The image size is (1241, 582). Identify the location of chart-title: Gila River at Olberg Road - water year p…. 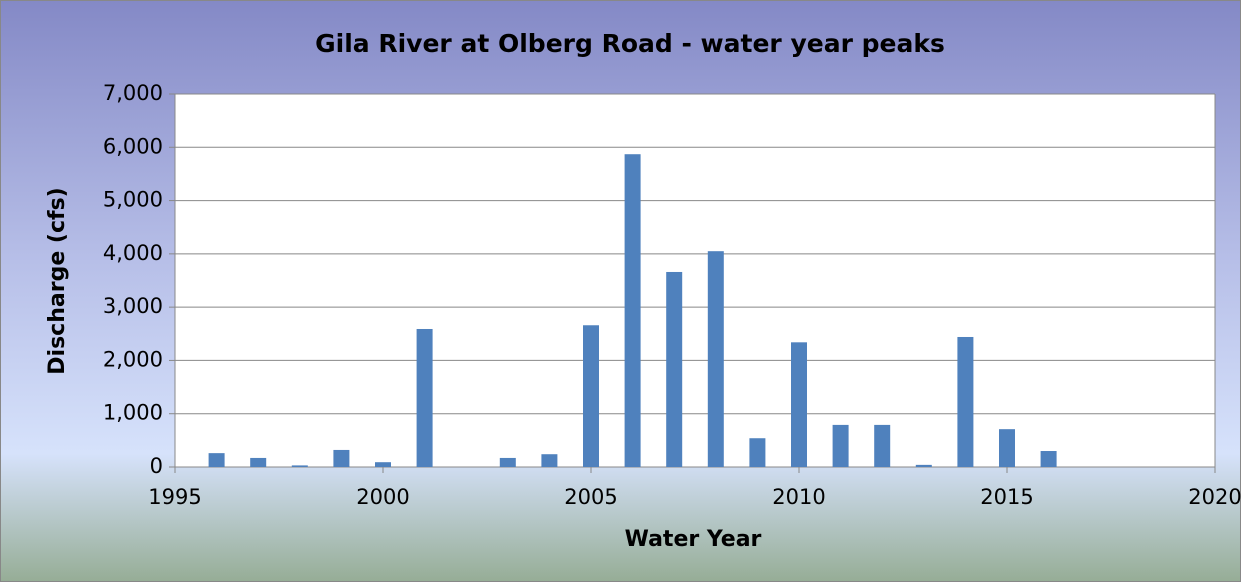
(630, 43).